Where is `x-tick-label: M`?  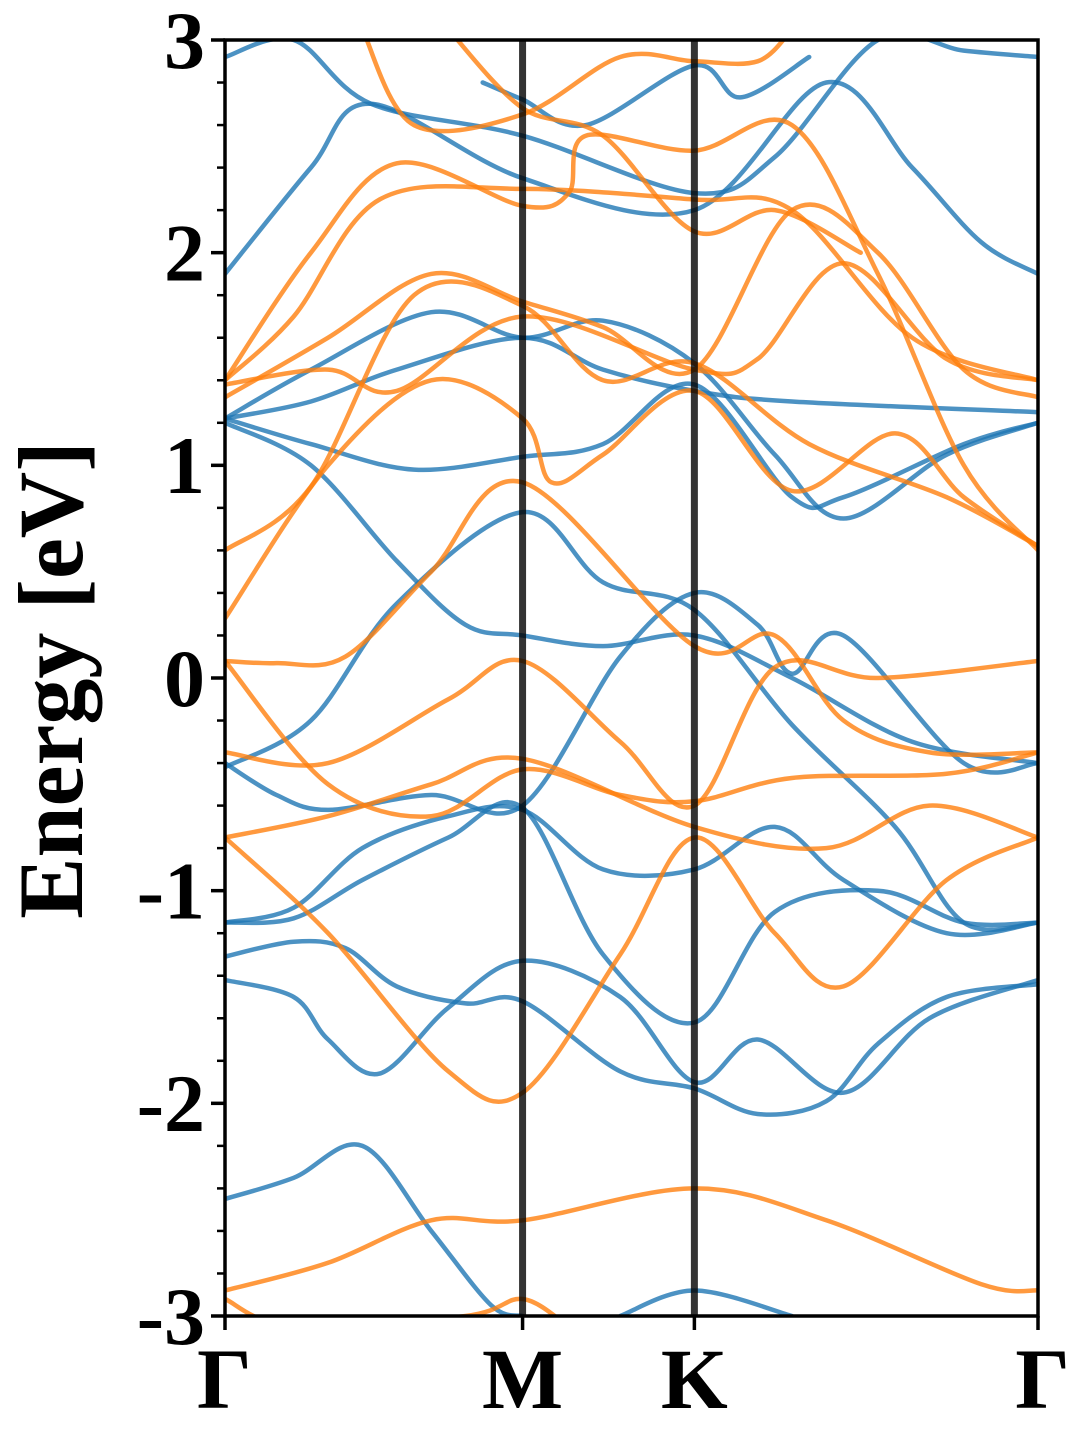
x-tick-label: M is located at coordinates (522, 1379).